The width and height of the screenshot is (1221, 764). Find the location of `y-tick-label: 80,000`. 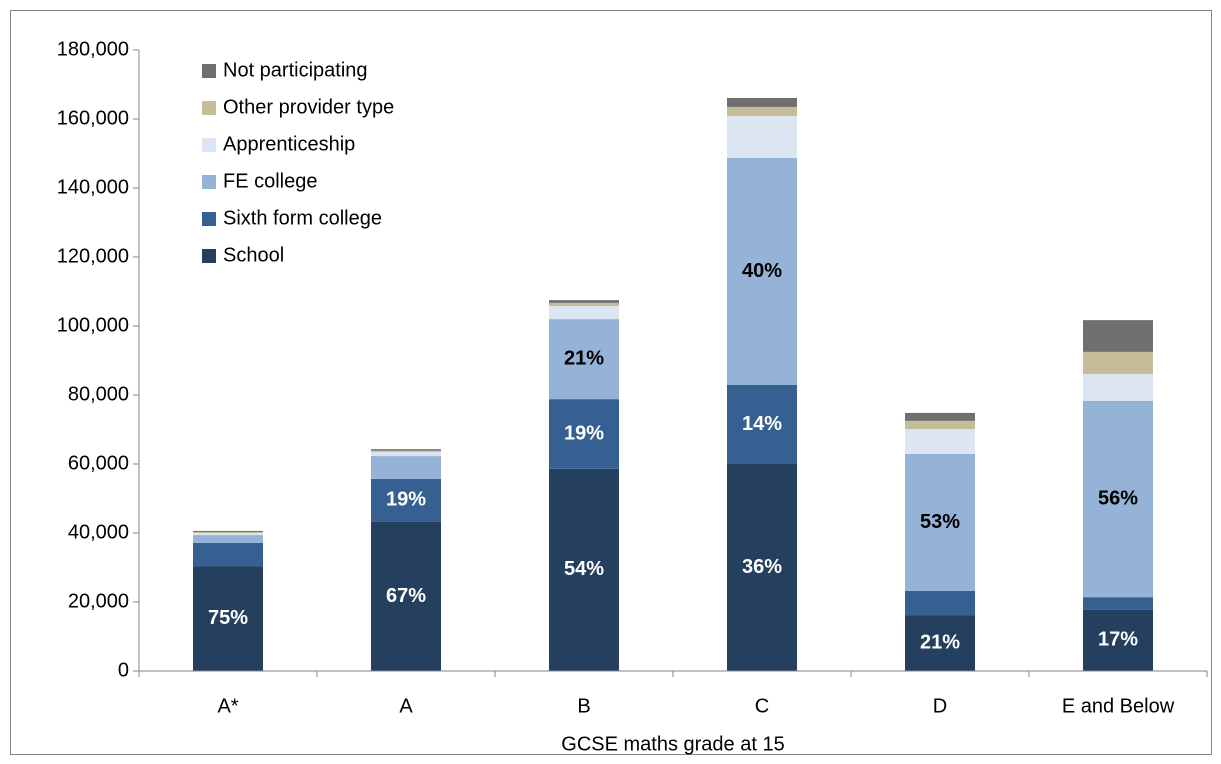

y-tick-label: 80,000 is located at coordinates (98, 394).